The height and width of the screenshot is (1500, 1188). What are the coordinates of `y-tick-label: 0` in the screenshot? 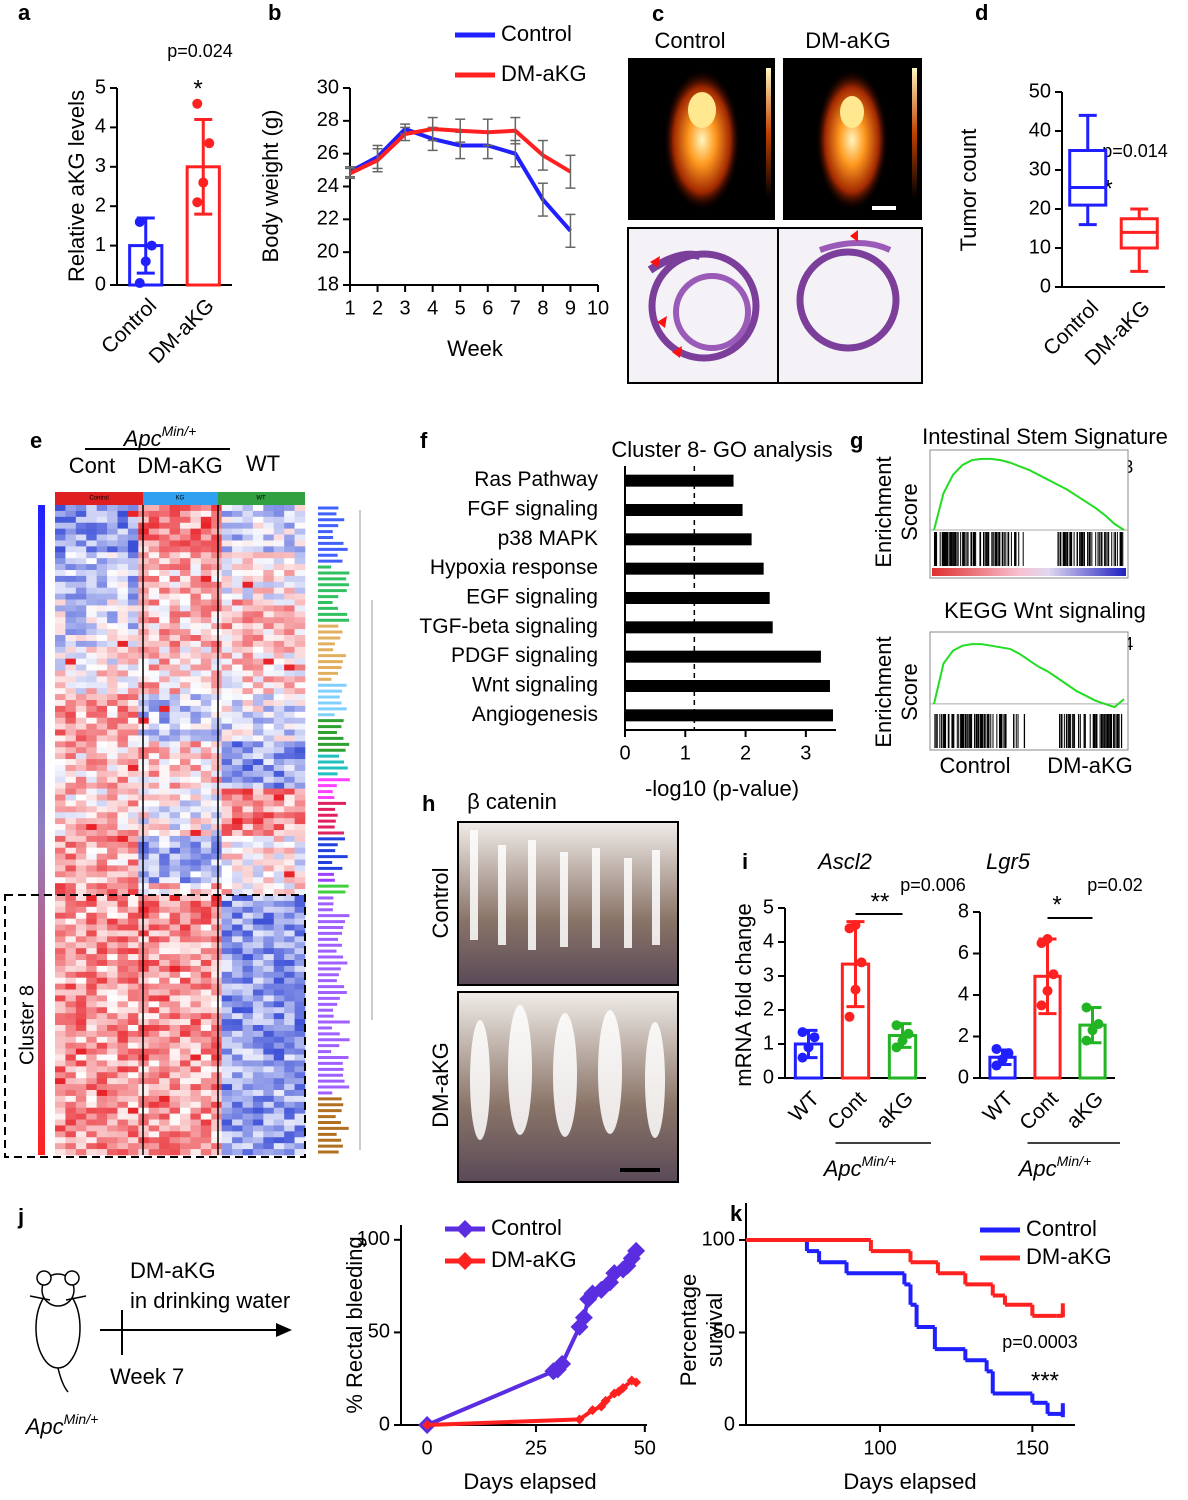 It's located at (729, 1424).